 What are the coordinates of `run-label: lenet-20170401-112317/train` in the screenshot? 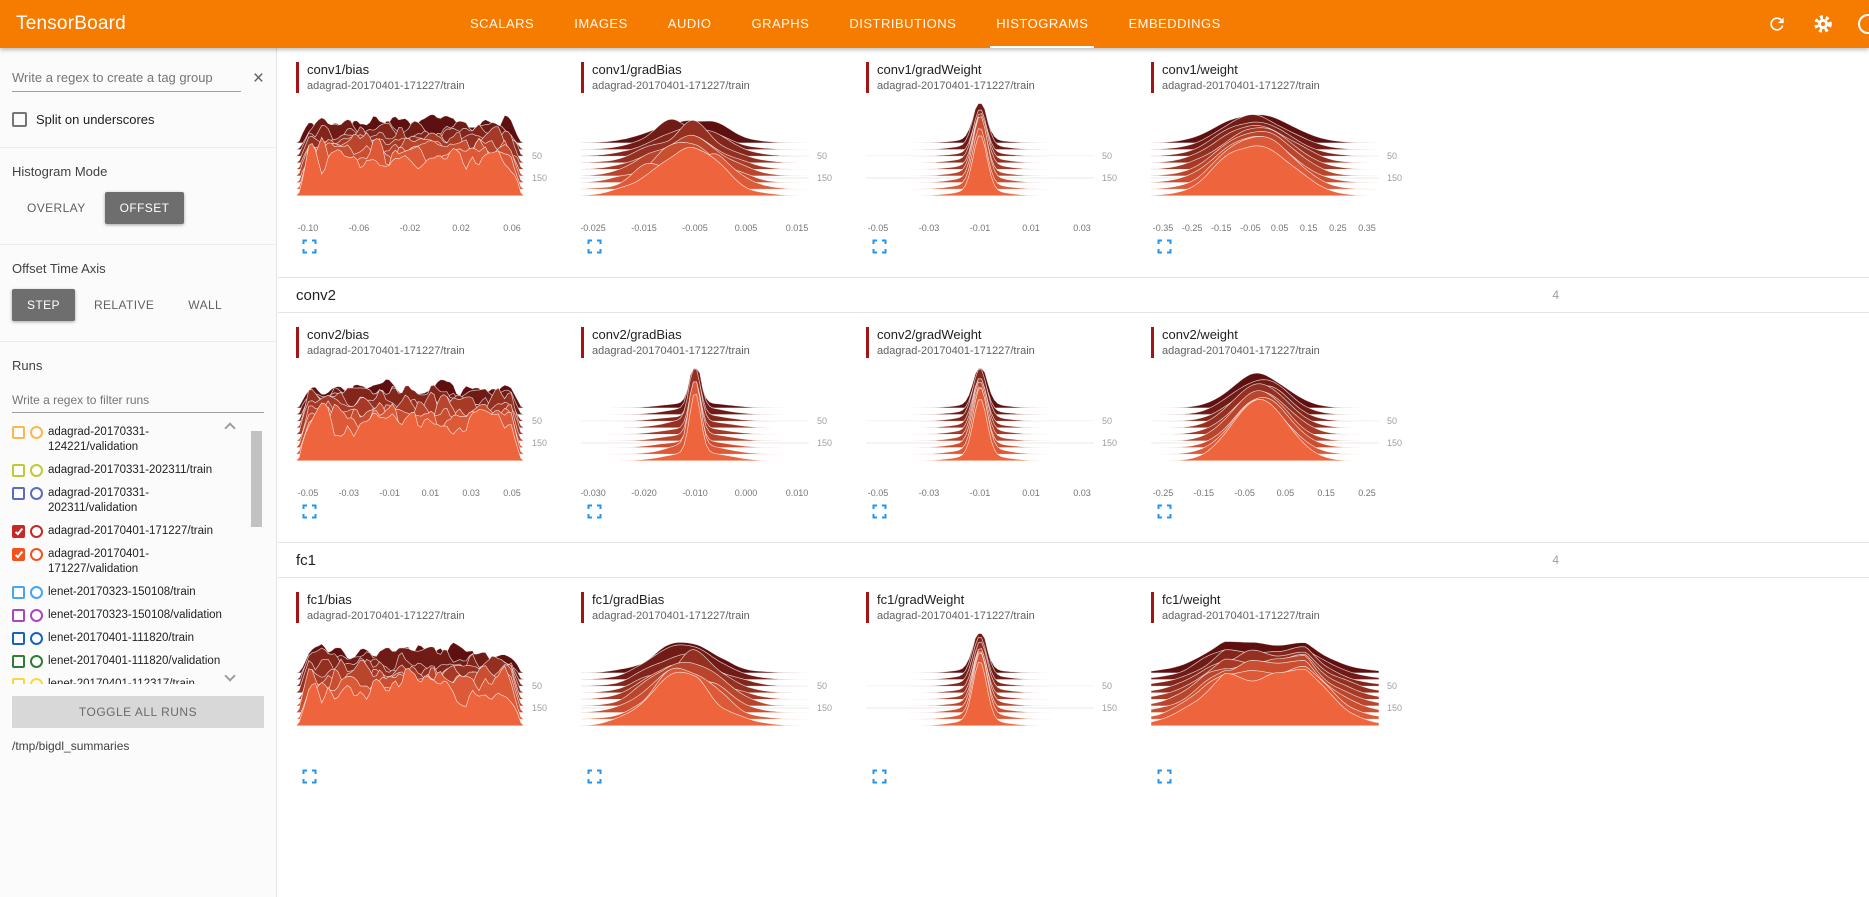 It's located at (121, 681).